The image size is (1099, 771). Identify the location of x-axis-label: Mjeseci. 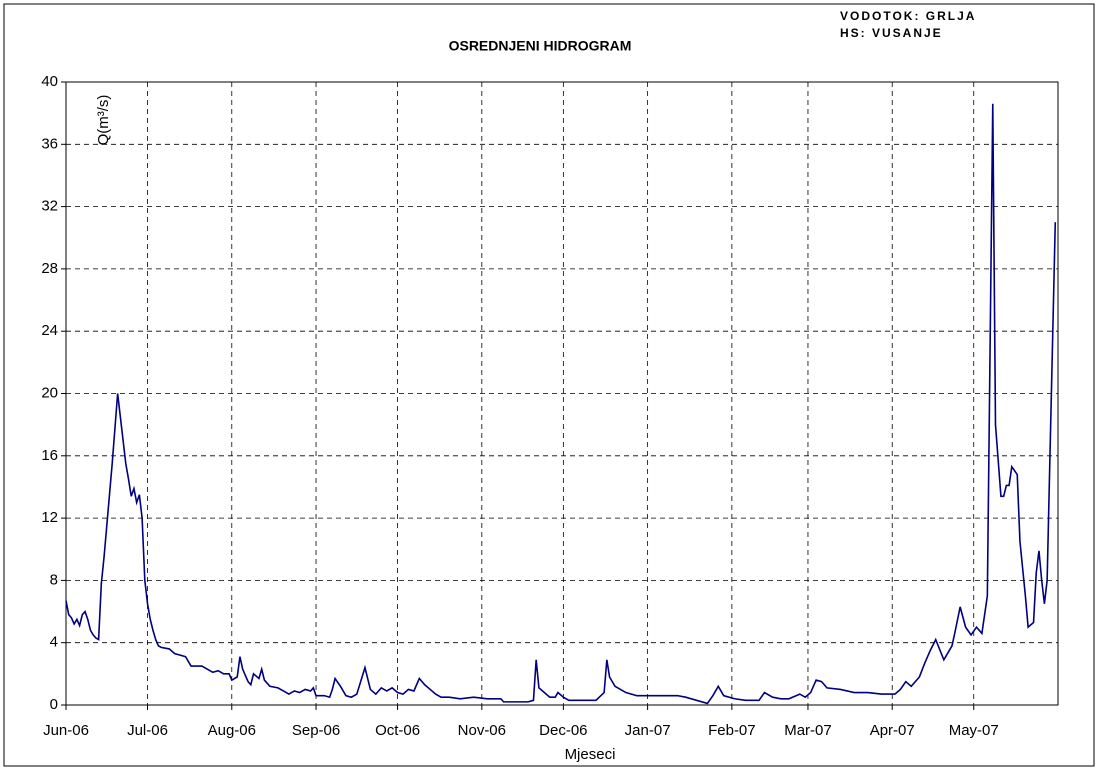
(590, 754).